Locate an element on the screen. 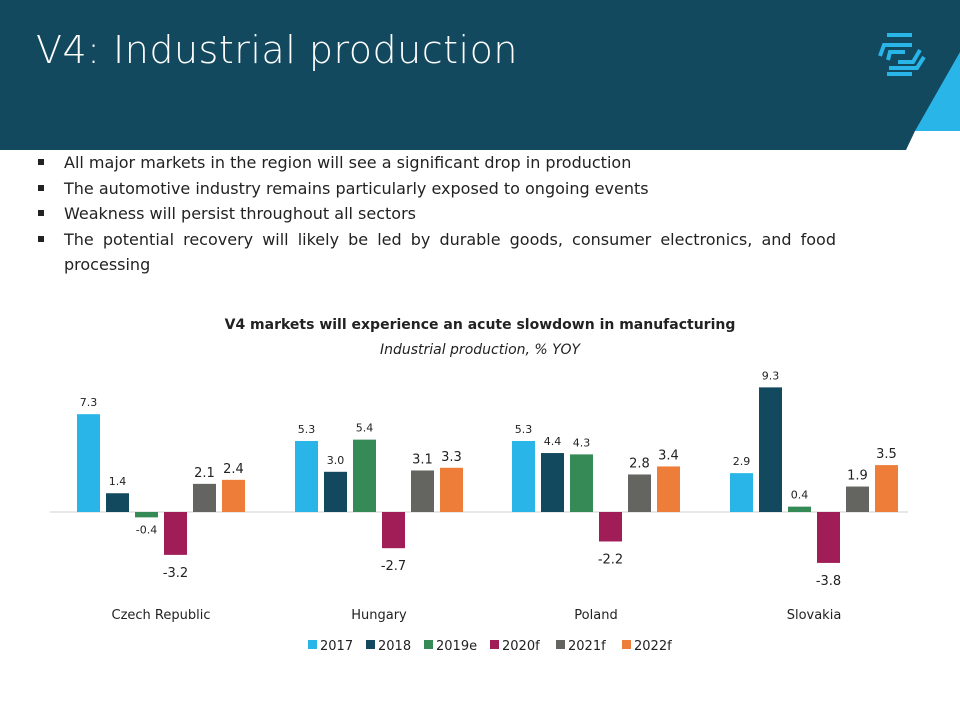 Image resolution: width=960 pixels, height=720 pixels. bar-2019e-slovakia is located at coordinates (799, 509).